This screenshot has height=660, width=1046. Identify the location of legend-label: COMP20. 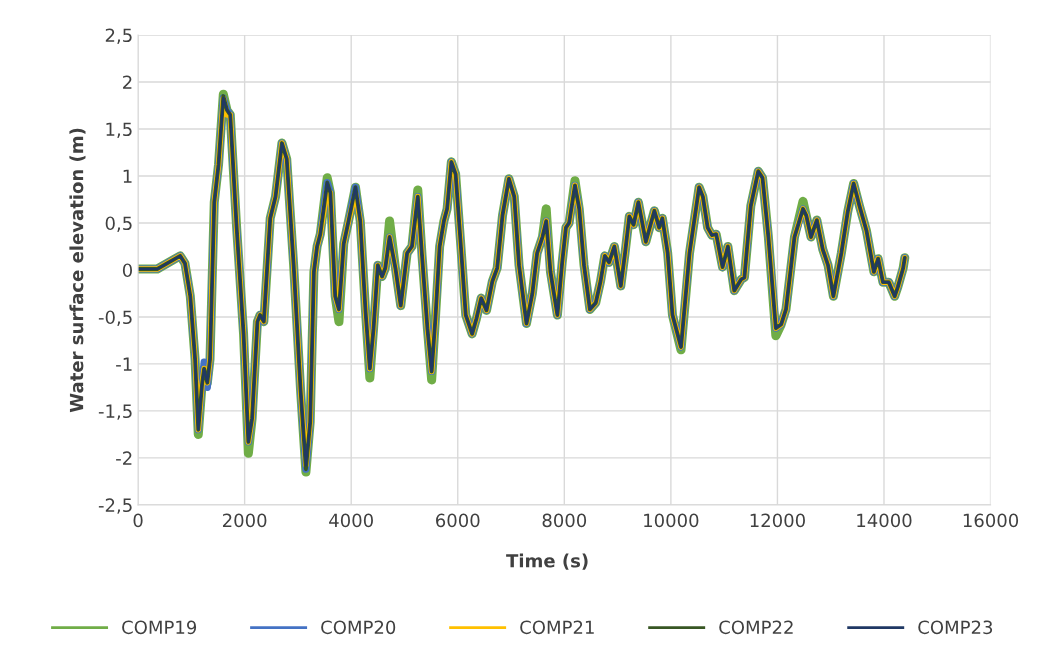
(358, 627).